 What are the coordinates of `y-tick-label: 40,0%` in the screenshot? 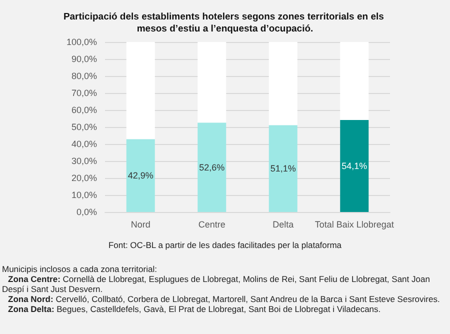 It's located at (84, 144).